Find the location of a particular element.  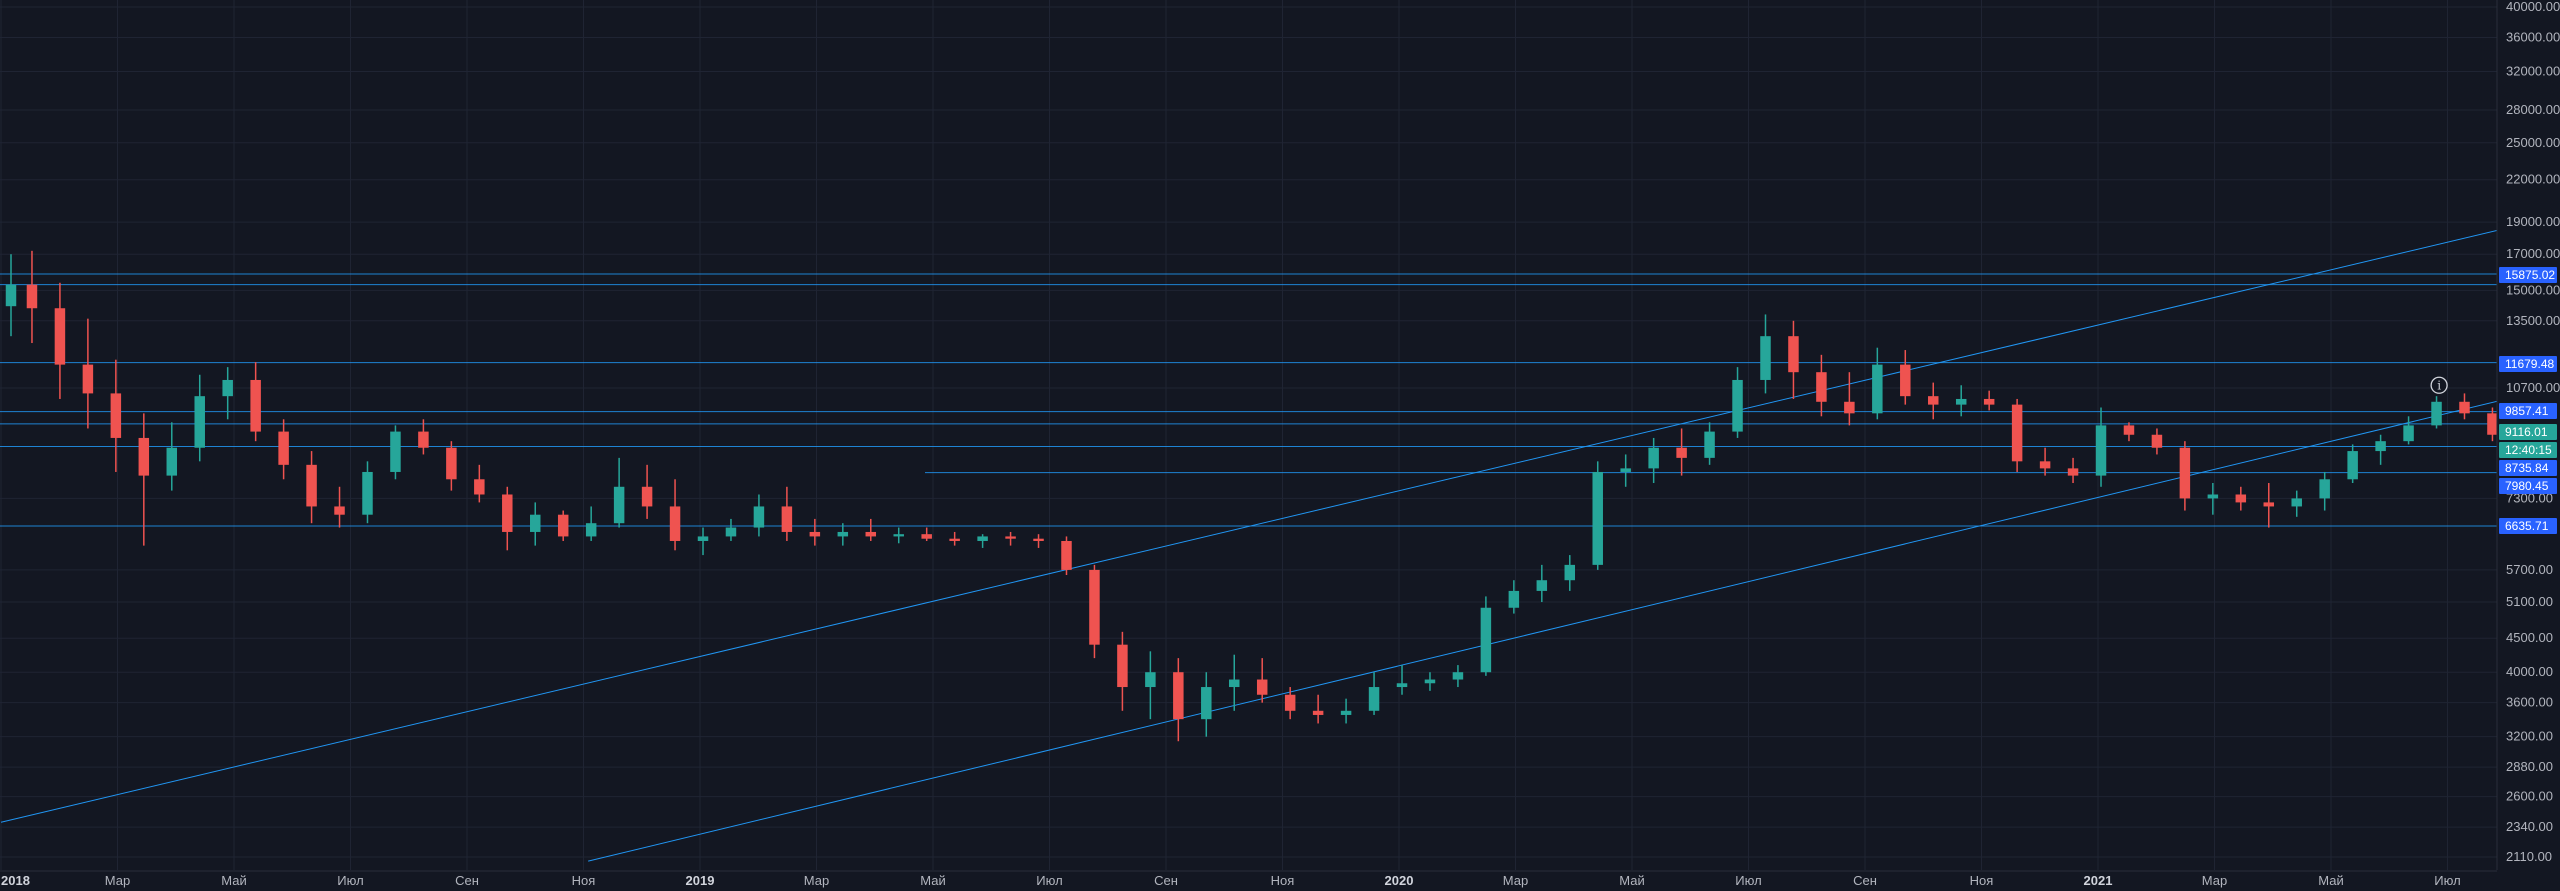

y-tick-label: 2600.00 is located at coordinates (2529, 796).